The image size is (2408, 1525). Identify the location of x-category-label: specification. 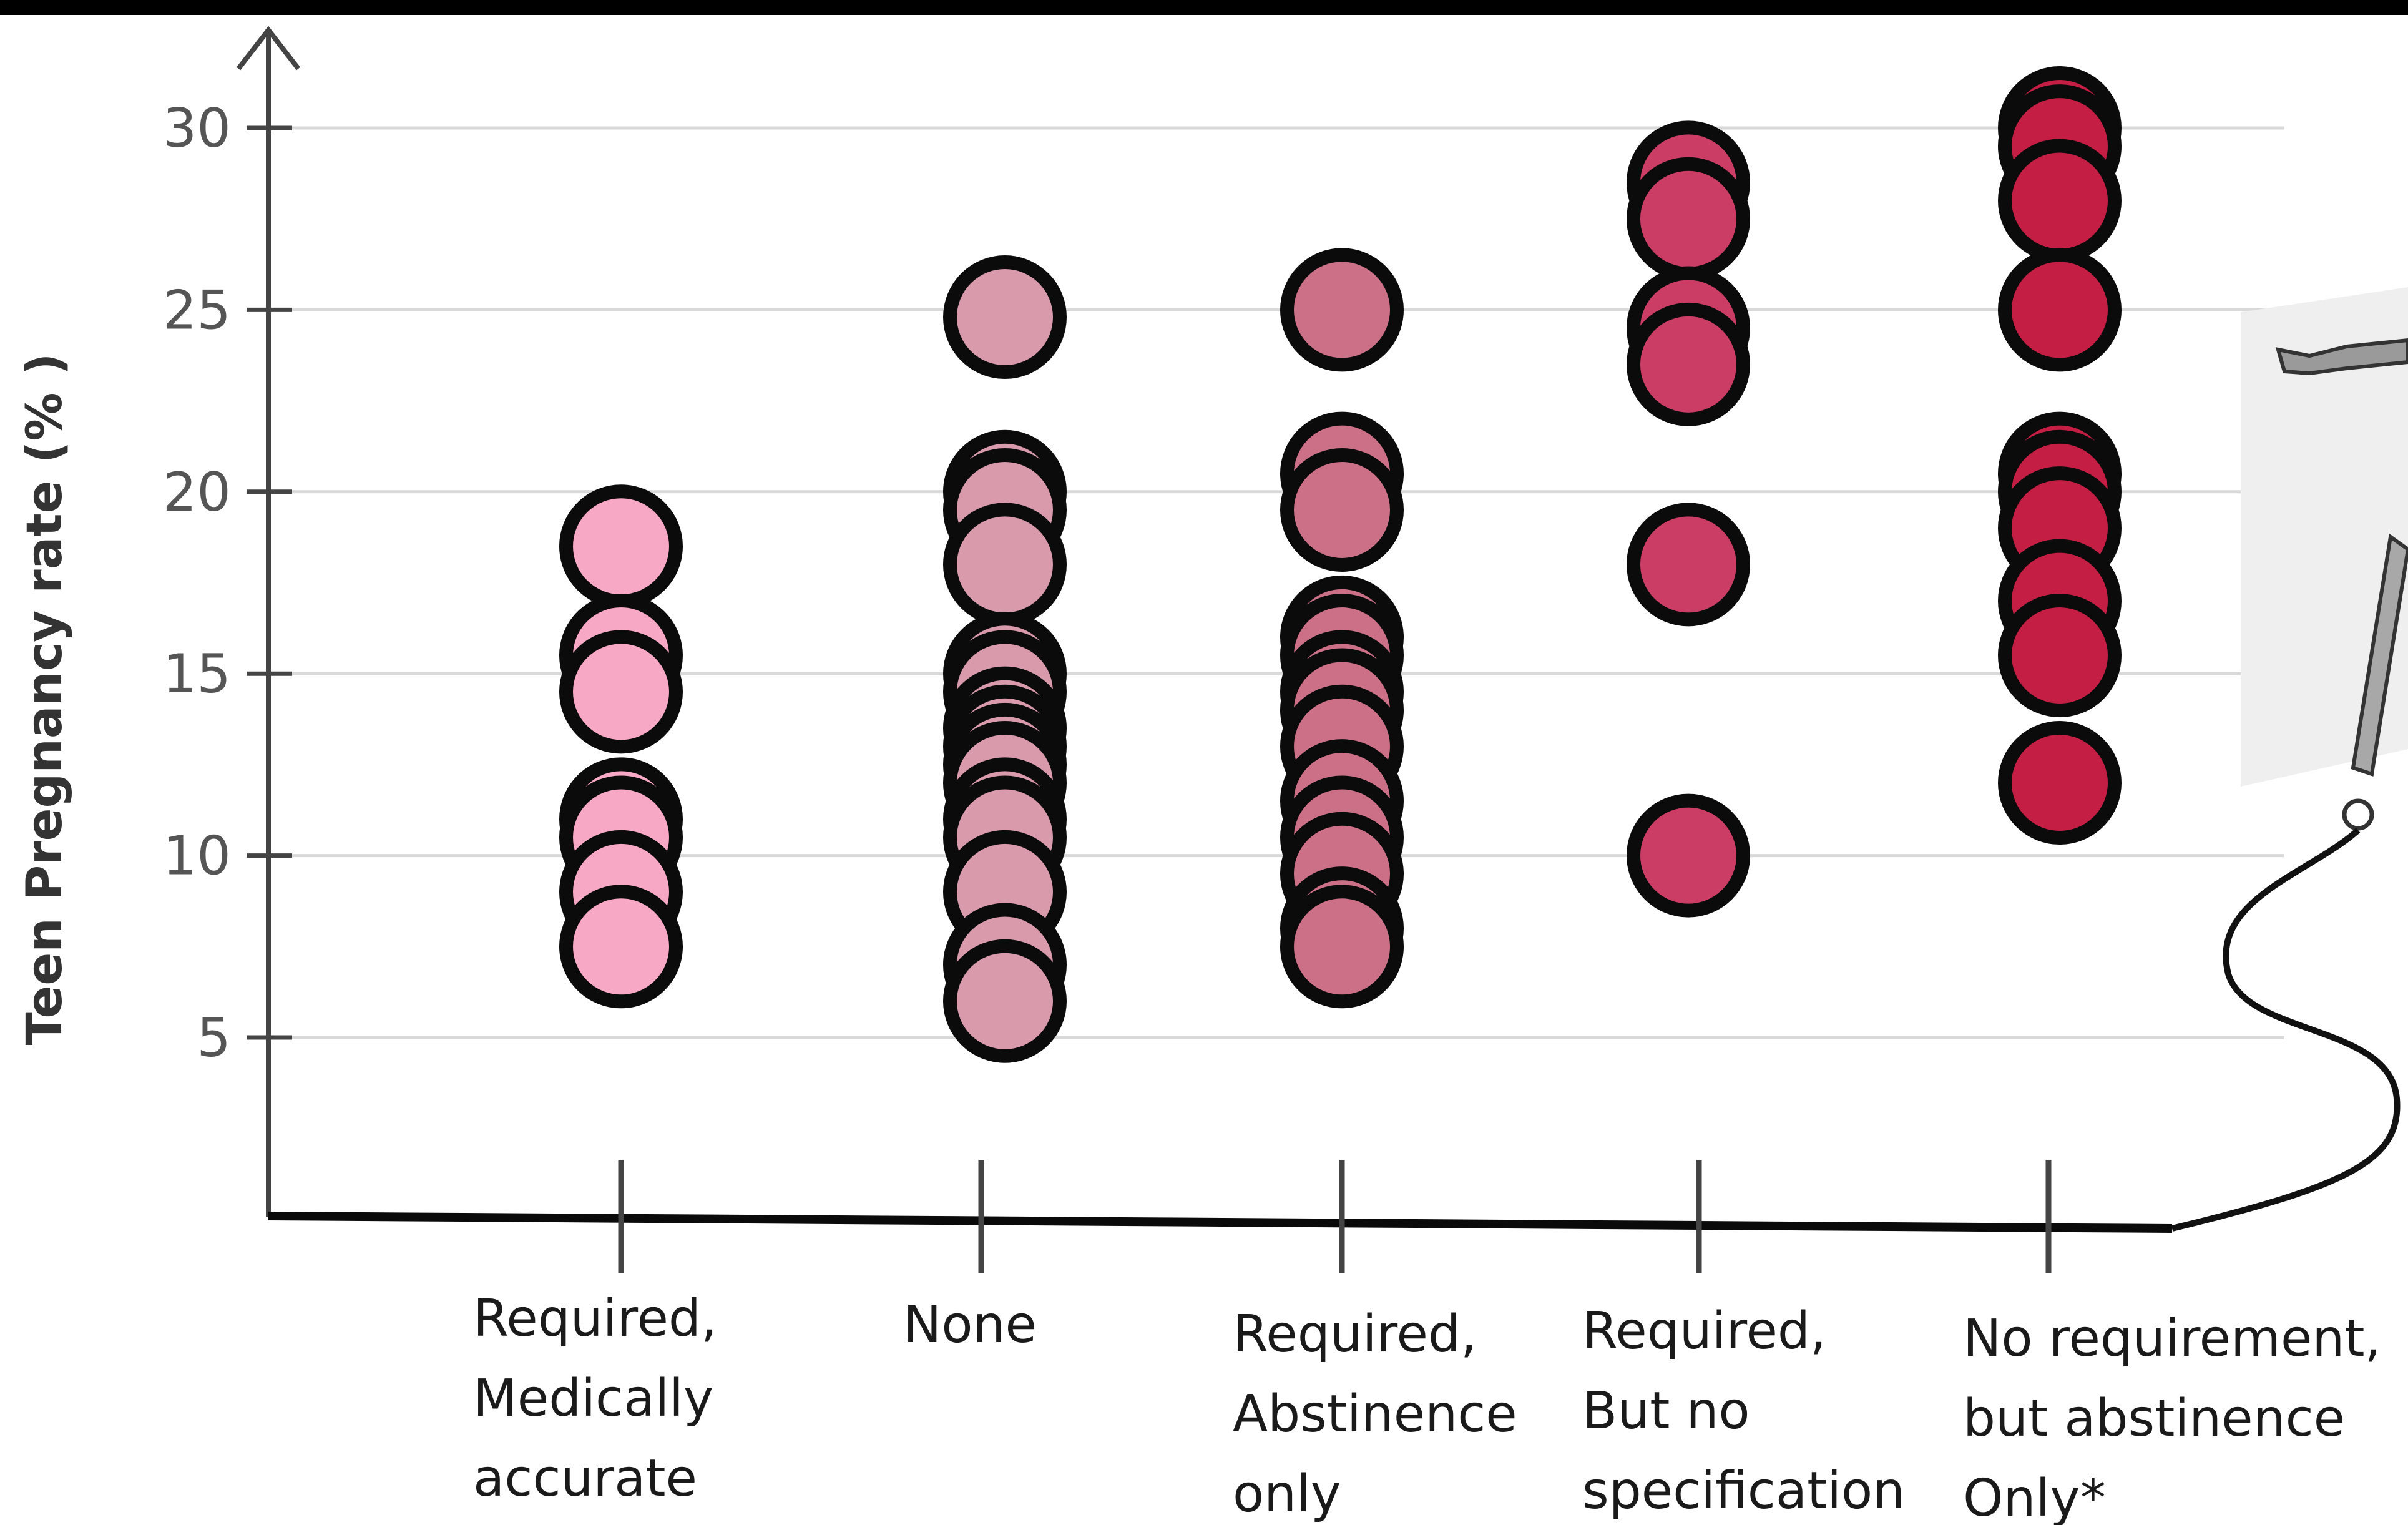
(1744, 1491).